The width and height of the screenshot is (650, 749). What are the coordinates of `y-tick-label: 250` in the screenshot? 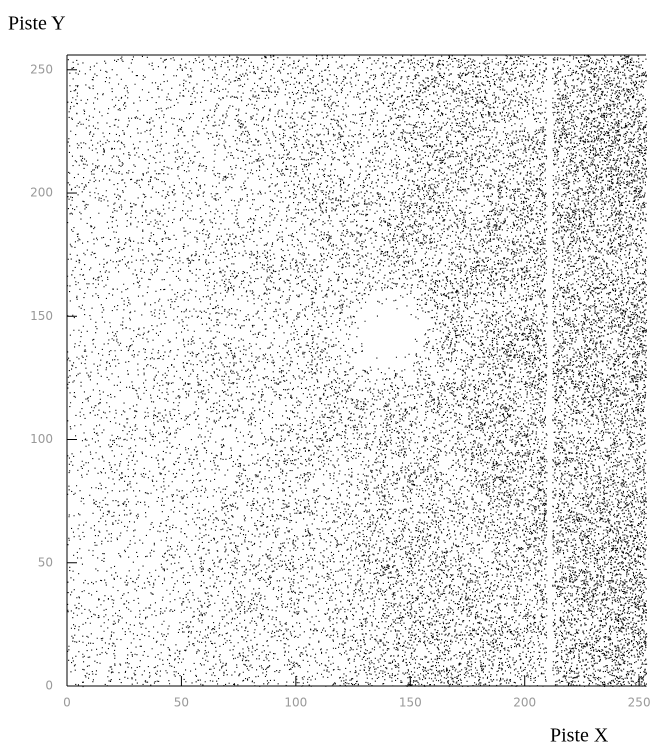 It's located at (41, 69).